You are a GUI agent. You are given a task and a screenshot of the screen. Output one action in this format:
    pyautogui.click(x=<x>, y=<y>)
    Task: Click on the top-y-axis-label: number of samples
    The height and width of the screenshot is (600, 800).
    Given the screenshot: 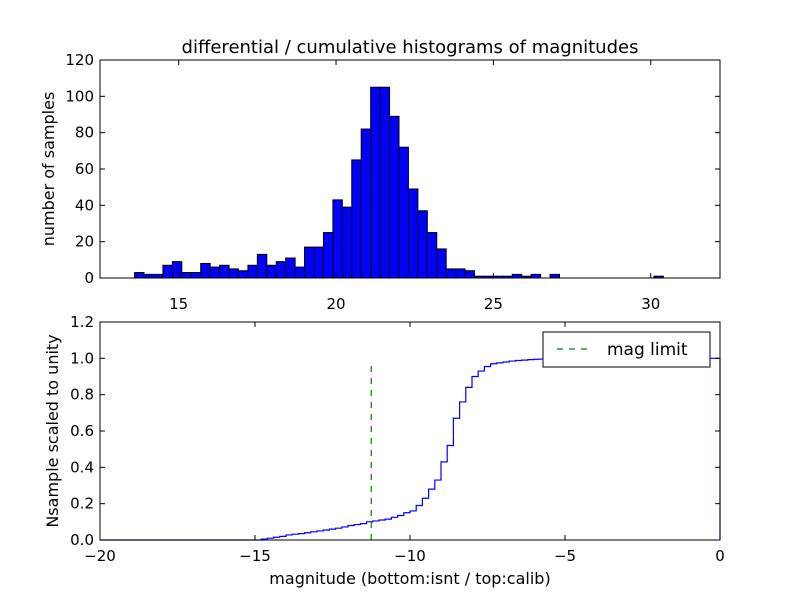 What is the action you would take?
    pyautogui.click(x=48, y=169)
    